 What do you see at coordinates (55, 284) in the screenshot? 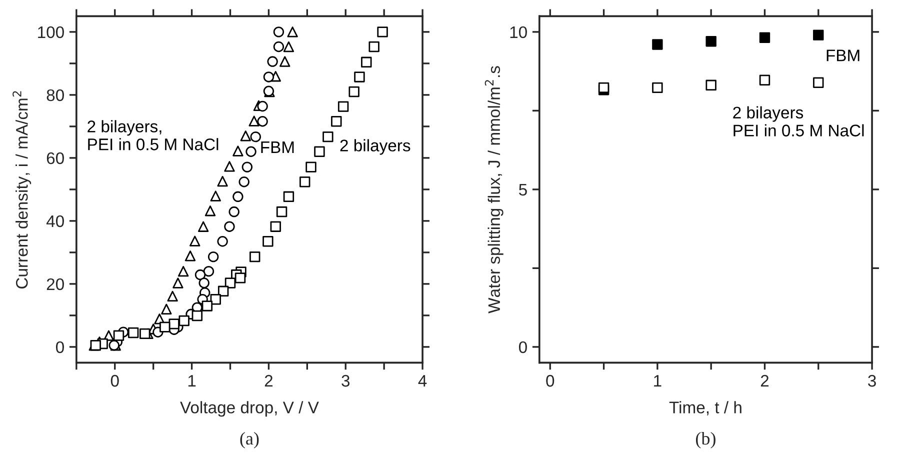
I see `y-tick-label: 20` at bounding box center [55, 284].